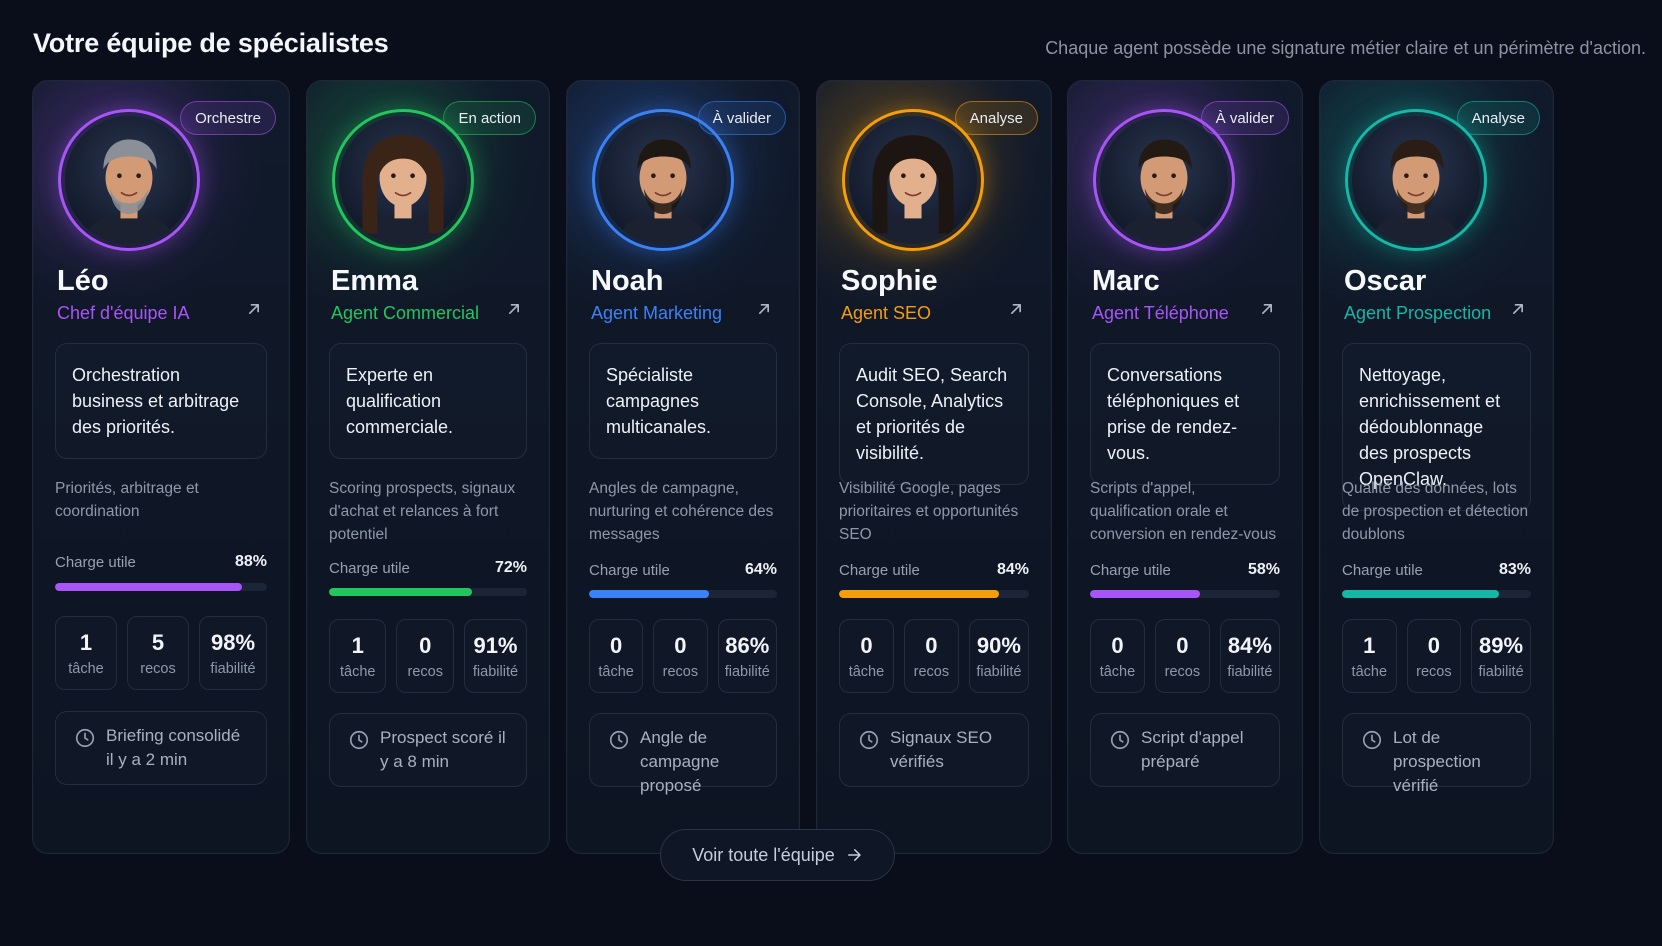 The height and width of the screenshot is (946, 1662). Describe the element at coordinates (886, 313) in the screenshot. I see `agent-role: Agent SEO` at that location.